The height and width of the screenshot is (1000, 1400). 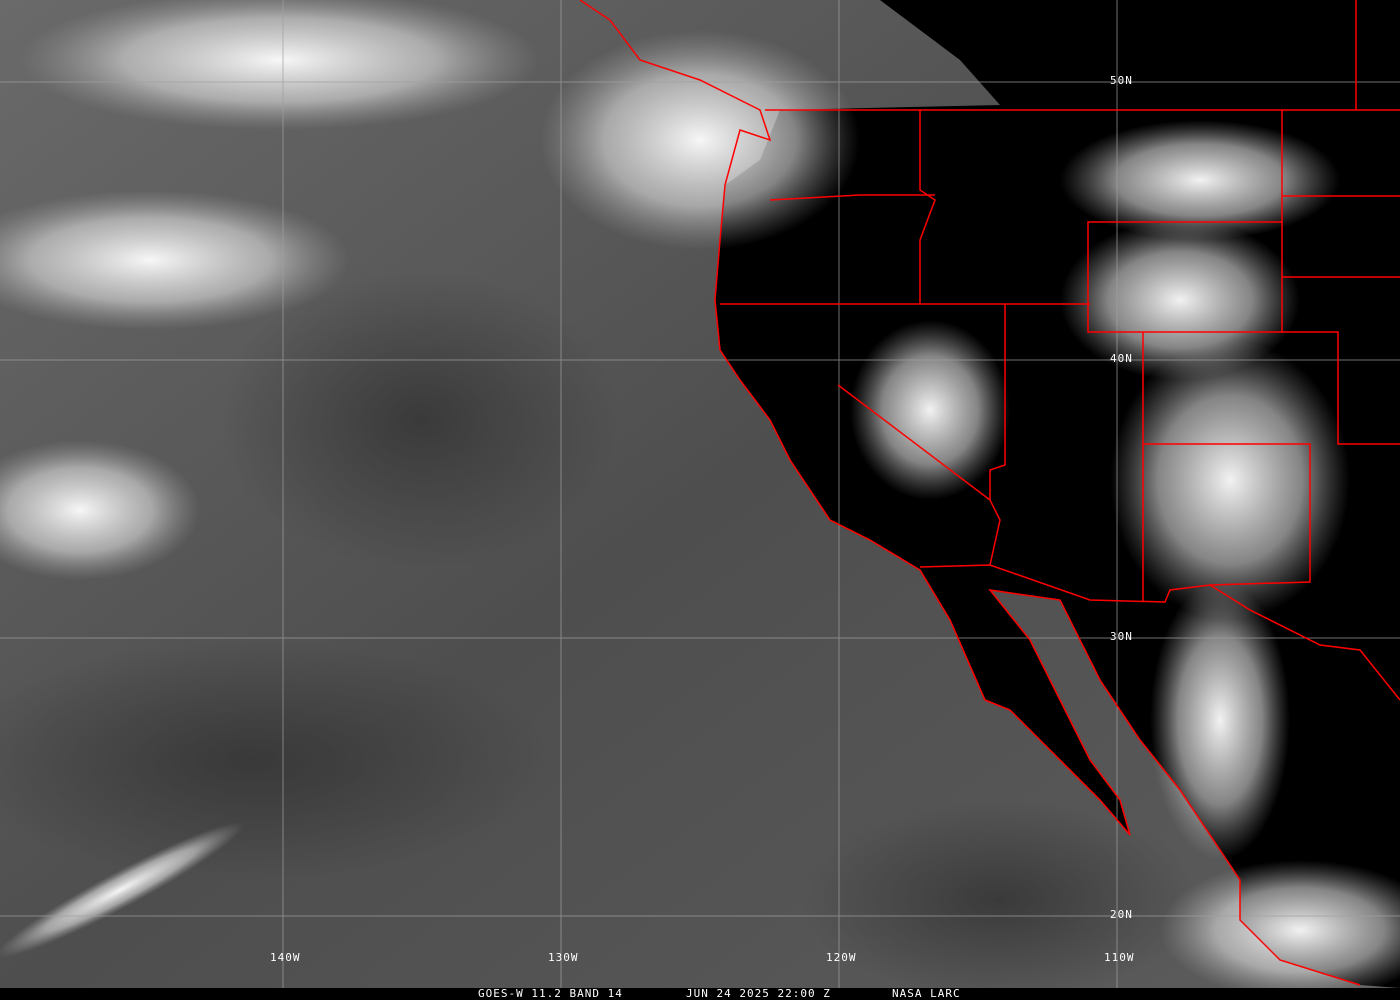 I want to click on id-border, so click(x=927, y=207).